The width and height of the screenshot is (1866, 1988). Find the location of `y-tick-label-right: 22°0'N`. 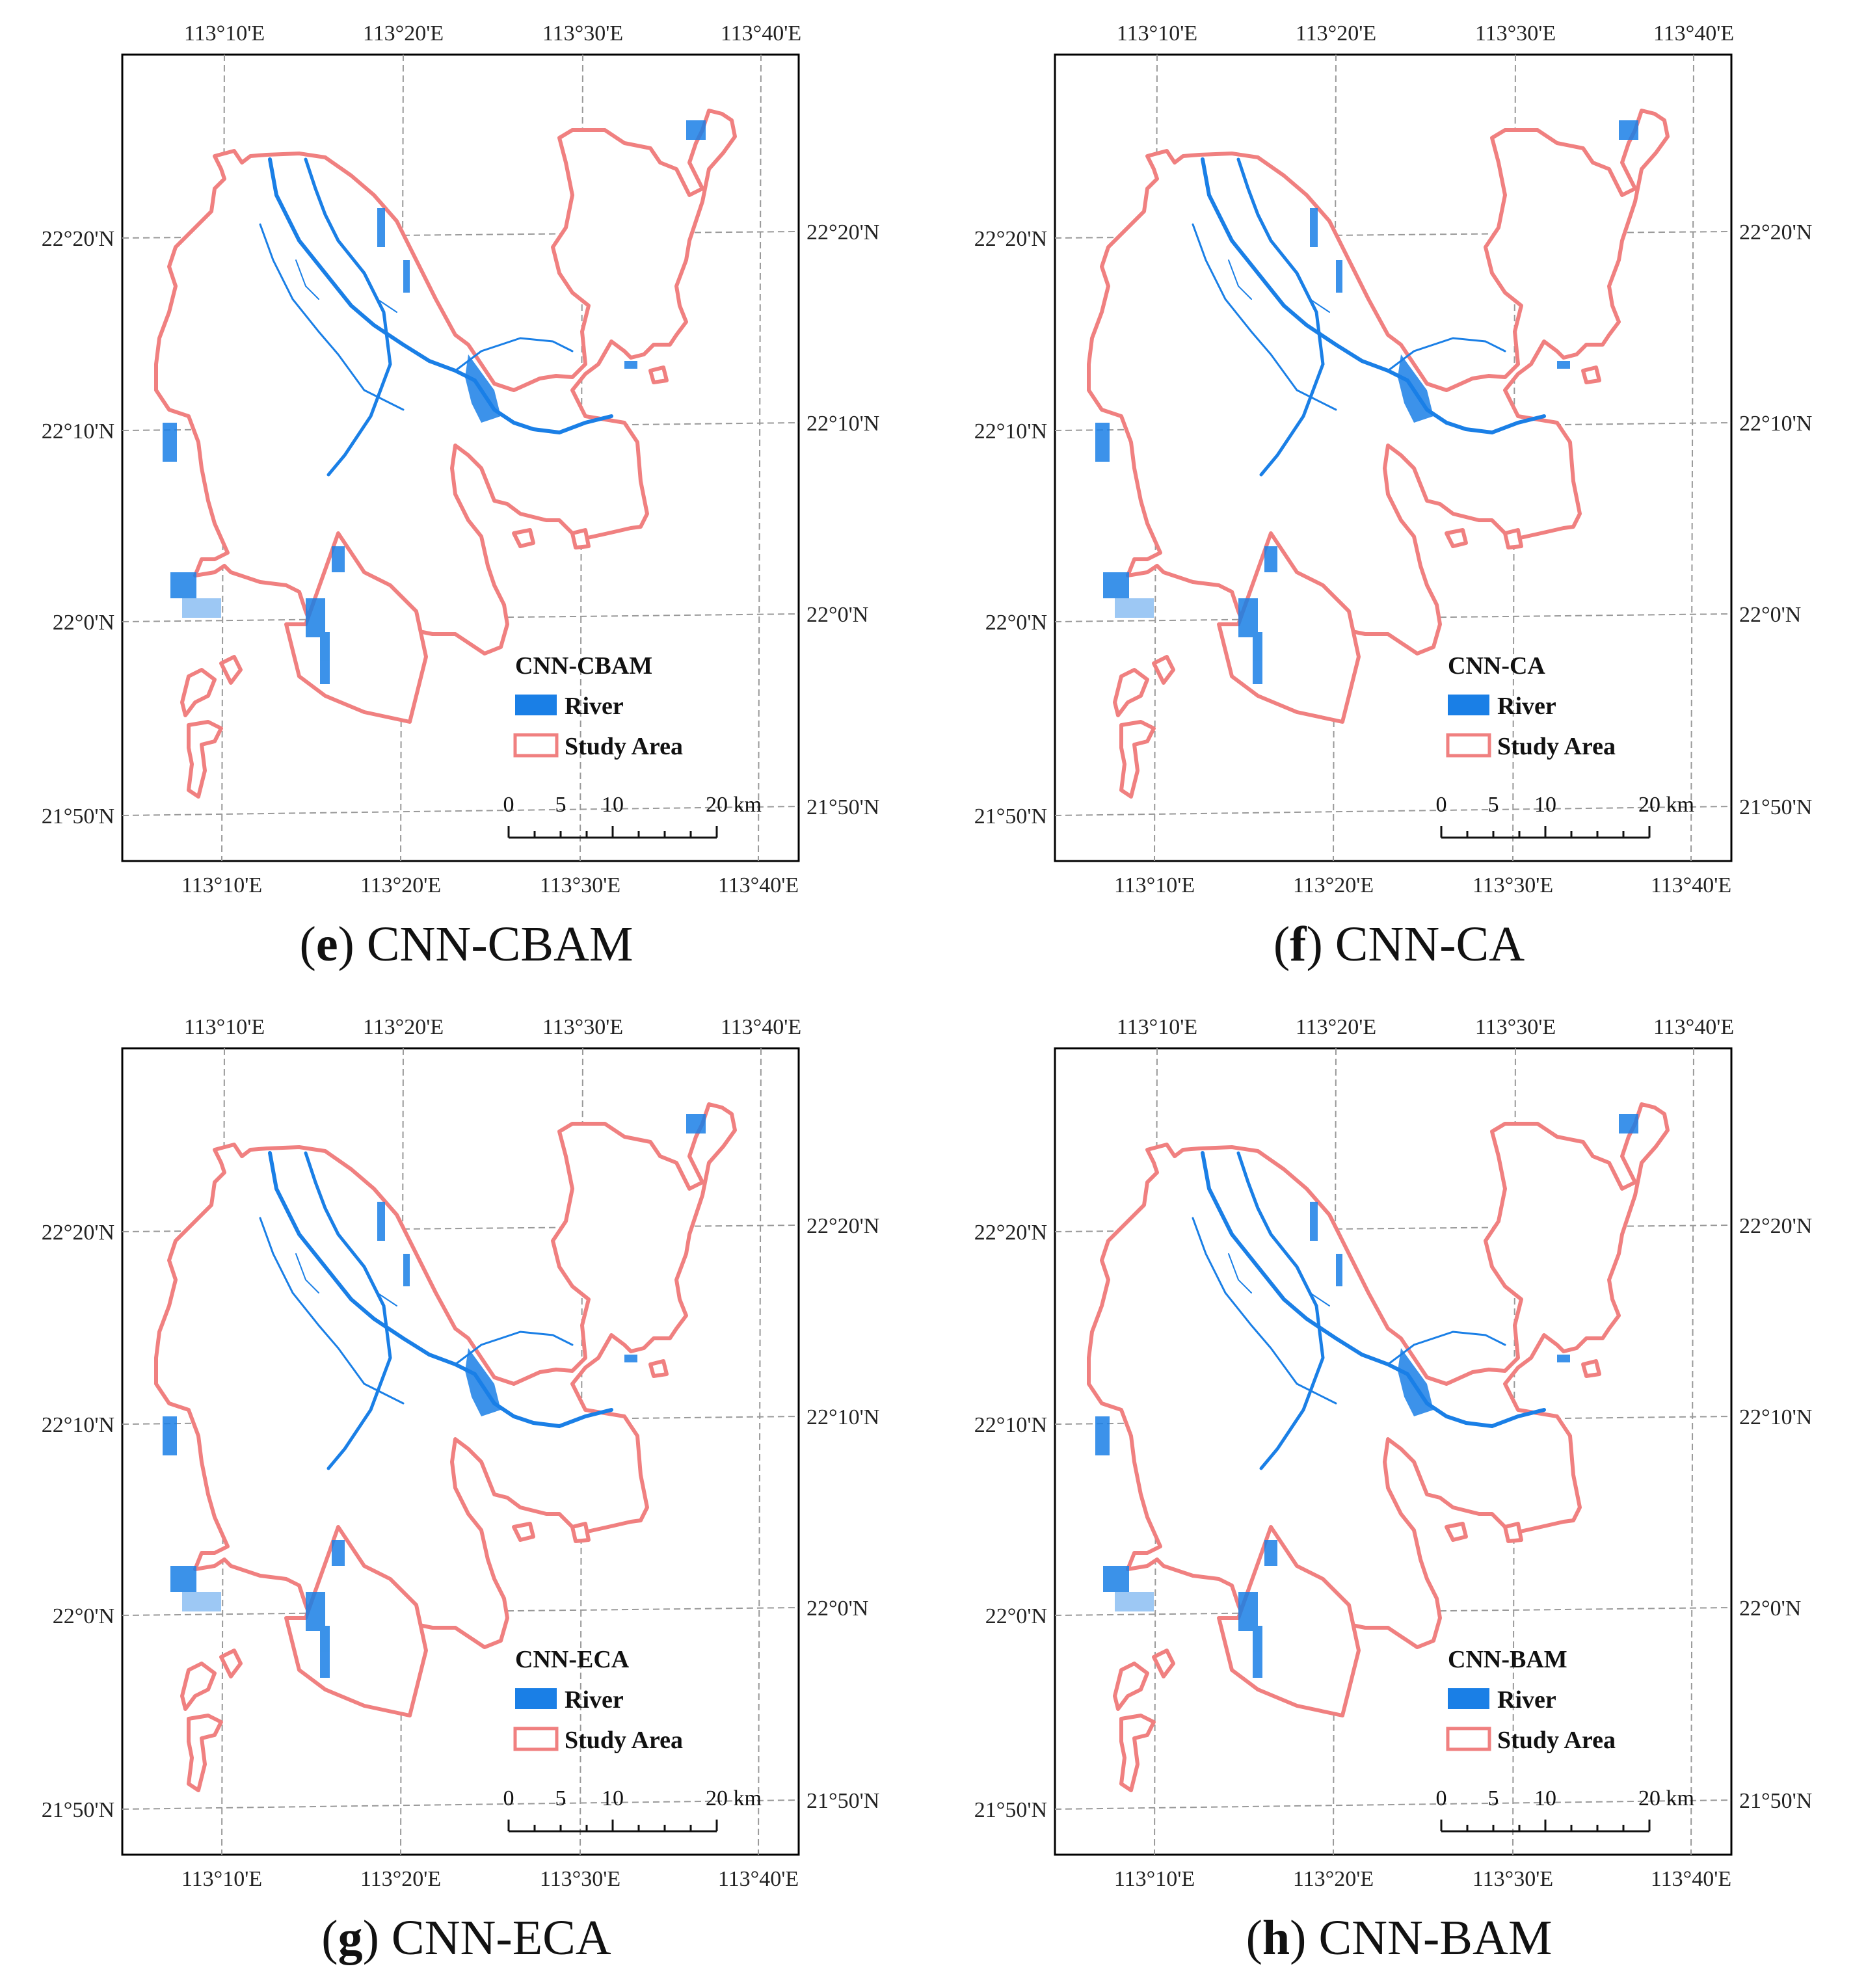

y-tick-label-right: 22°0'N is located at coordinates (1770, 615).